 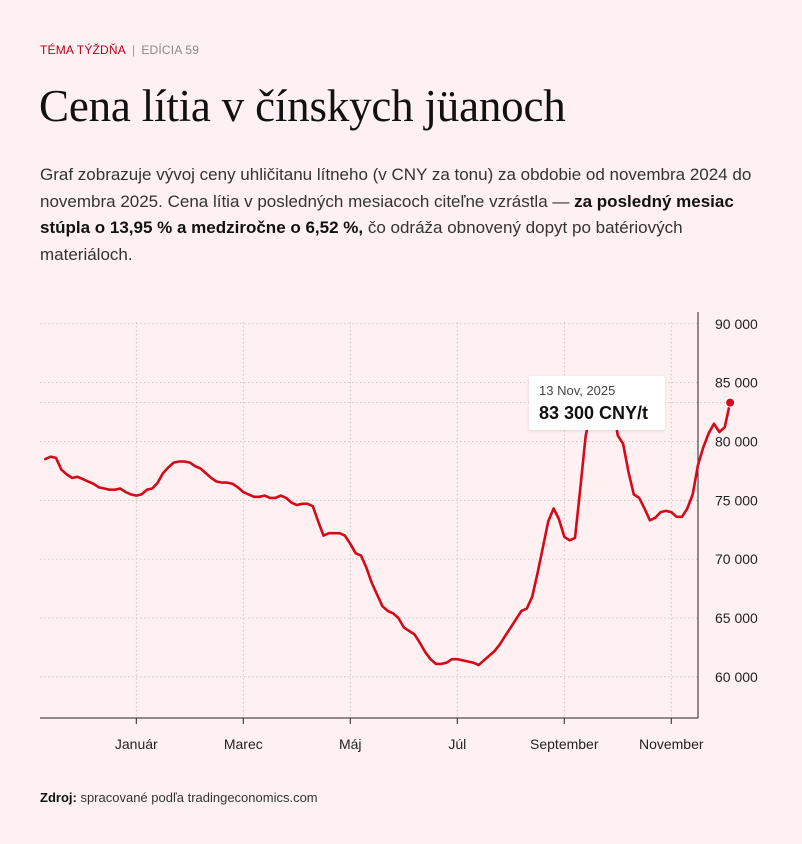 What do you see at coordinates (58, 797) in the screenshot?
I see `source-label: Zdroj:` at bounding box center [58, 797].